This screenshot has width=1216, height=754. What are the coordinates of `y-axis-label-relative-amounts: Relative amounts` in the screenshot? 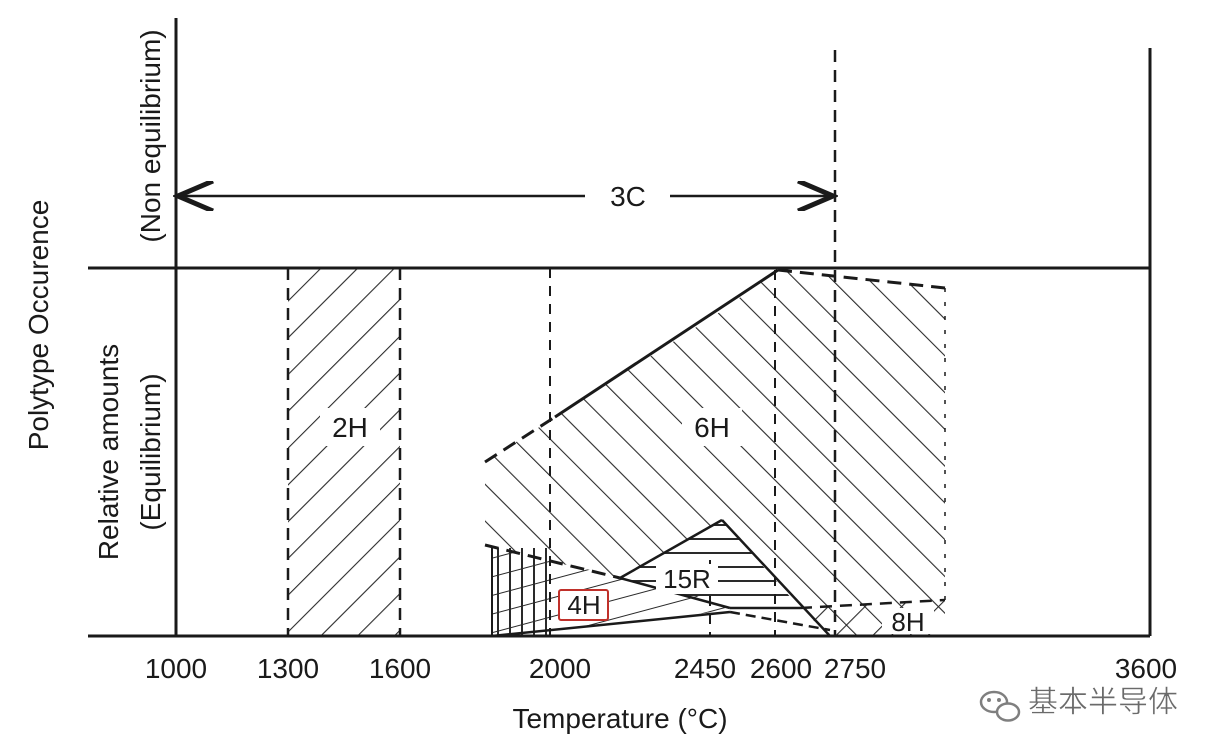 It's located at (108, 452).